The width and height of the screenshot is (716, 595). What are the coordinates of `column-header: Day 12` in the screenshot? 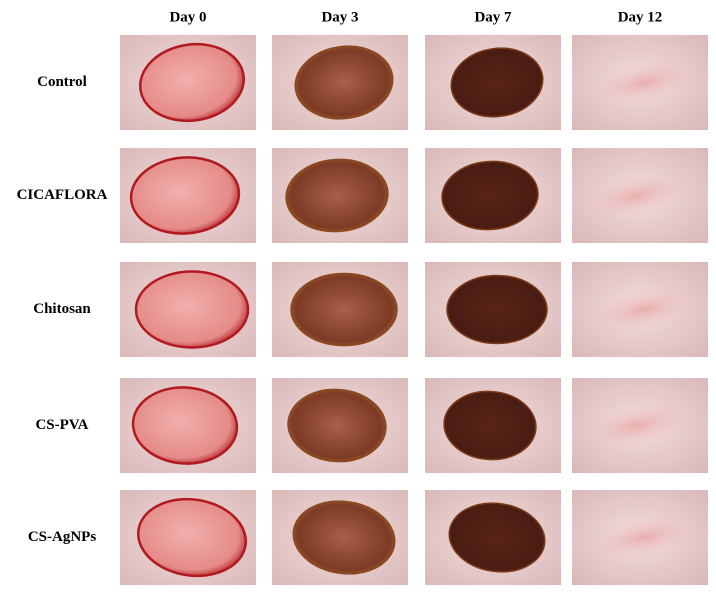 It's located at (640, 17).